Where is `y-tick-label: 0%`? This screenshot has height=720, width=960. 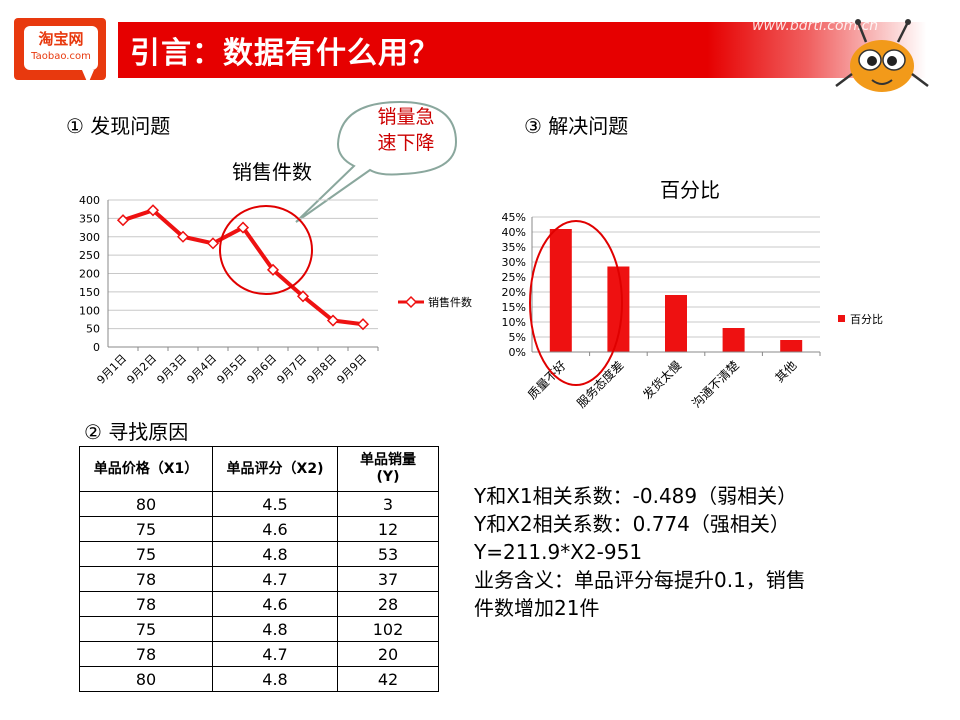 y-tick-label: 0% is located at coordinates (517, 352).